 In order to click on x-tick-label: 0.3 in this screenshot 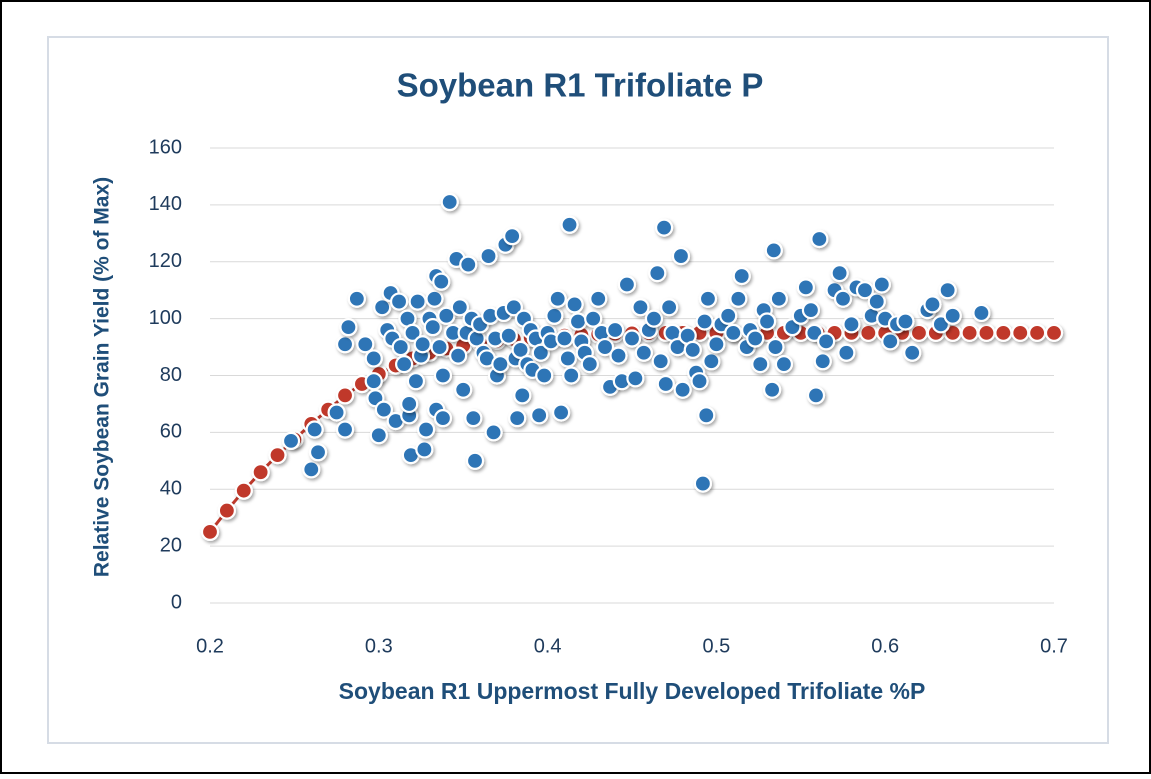, I will do `click(379, 646)`.